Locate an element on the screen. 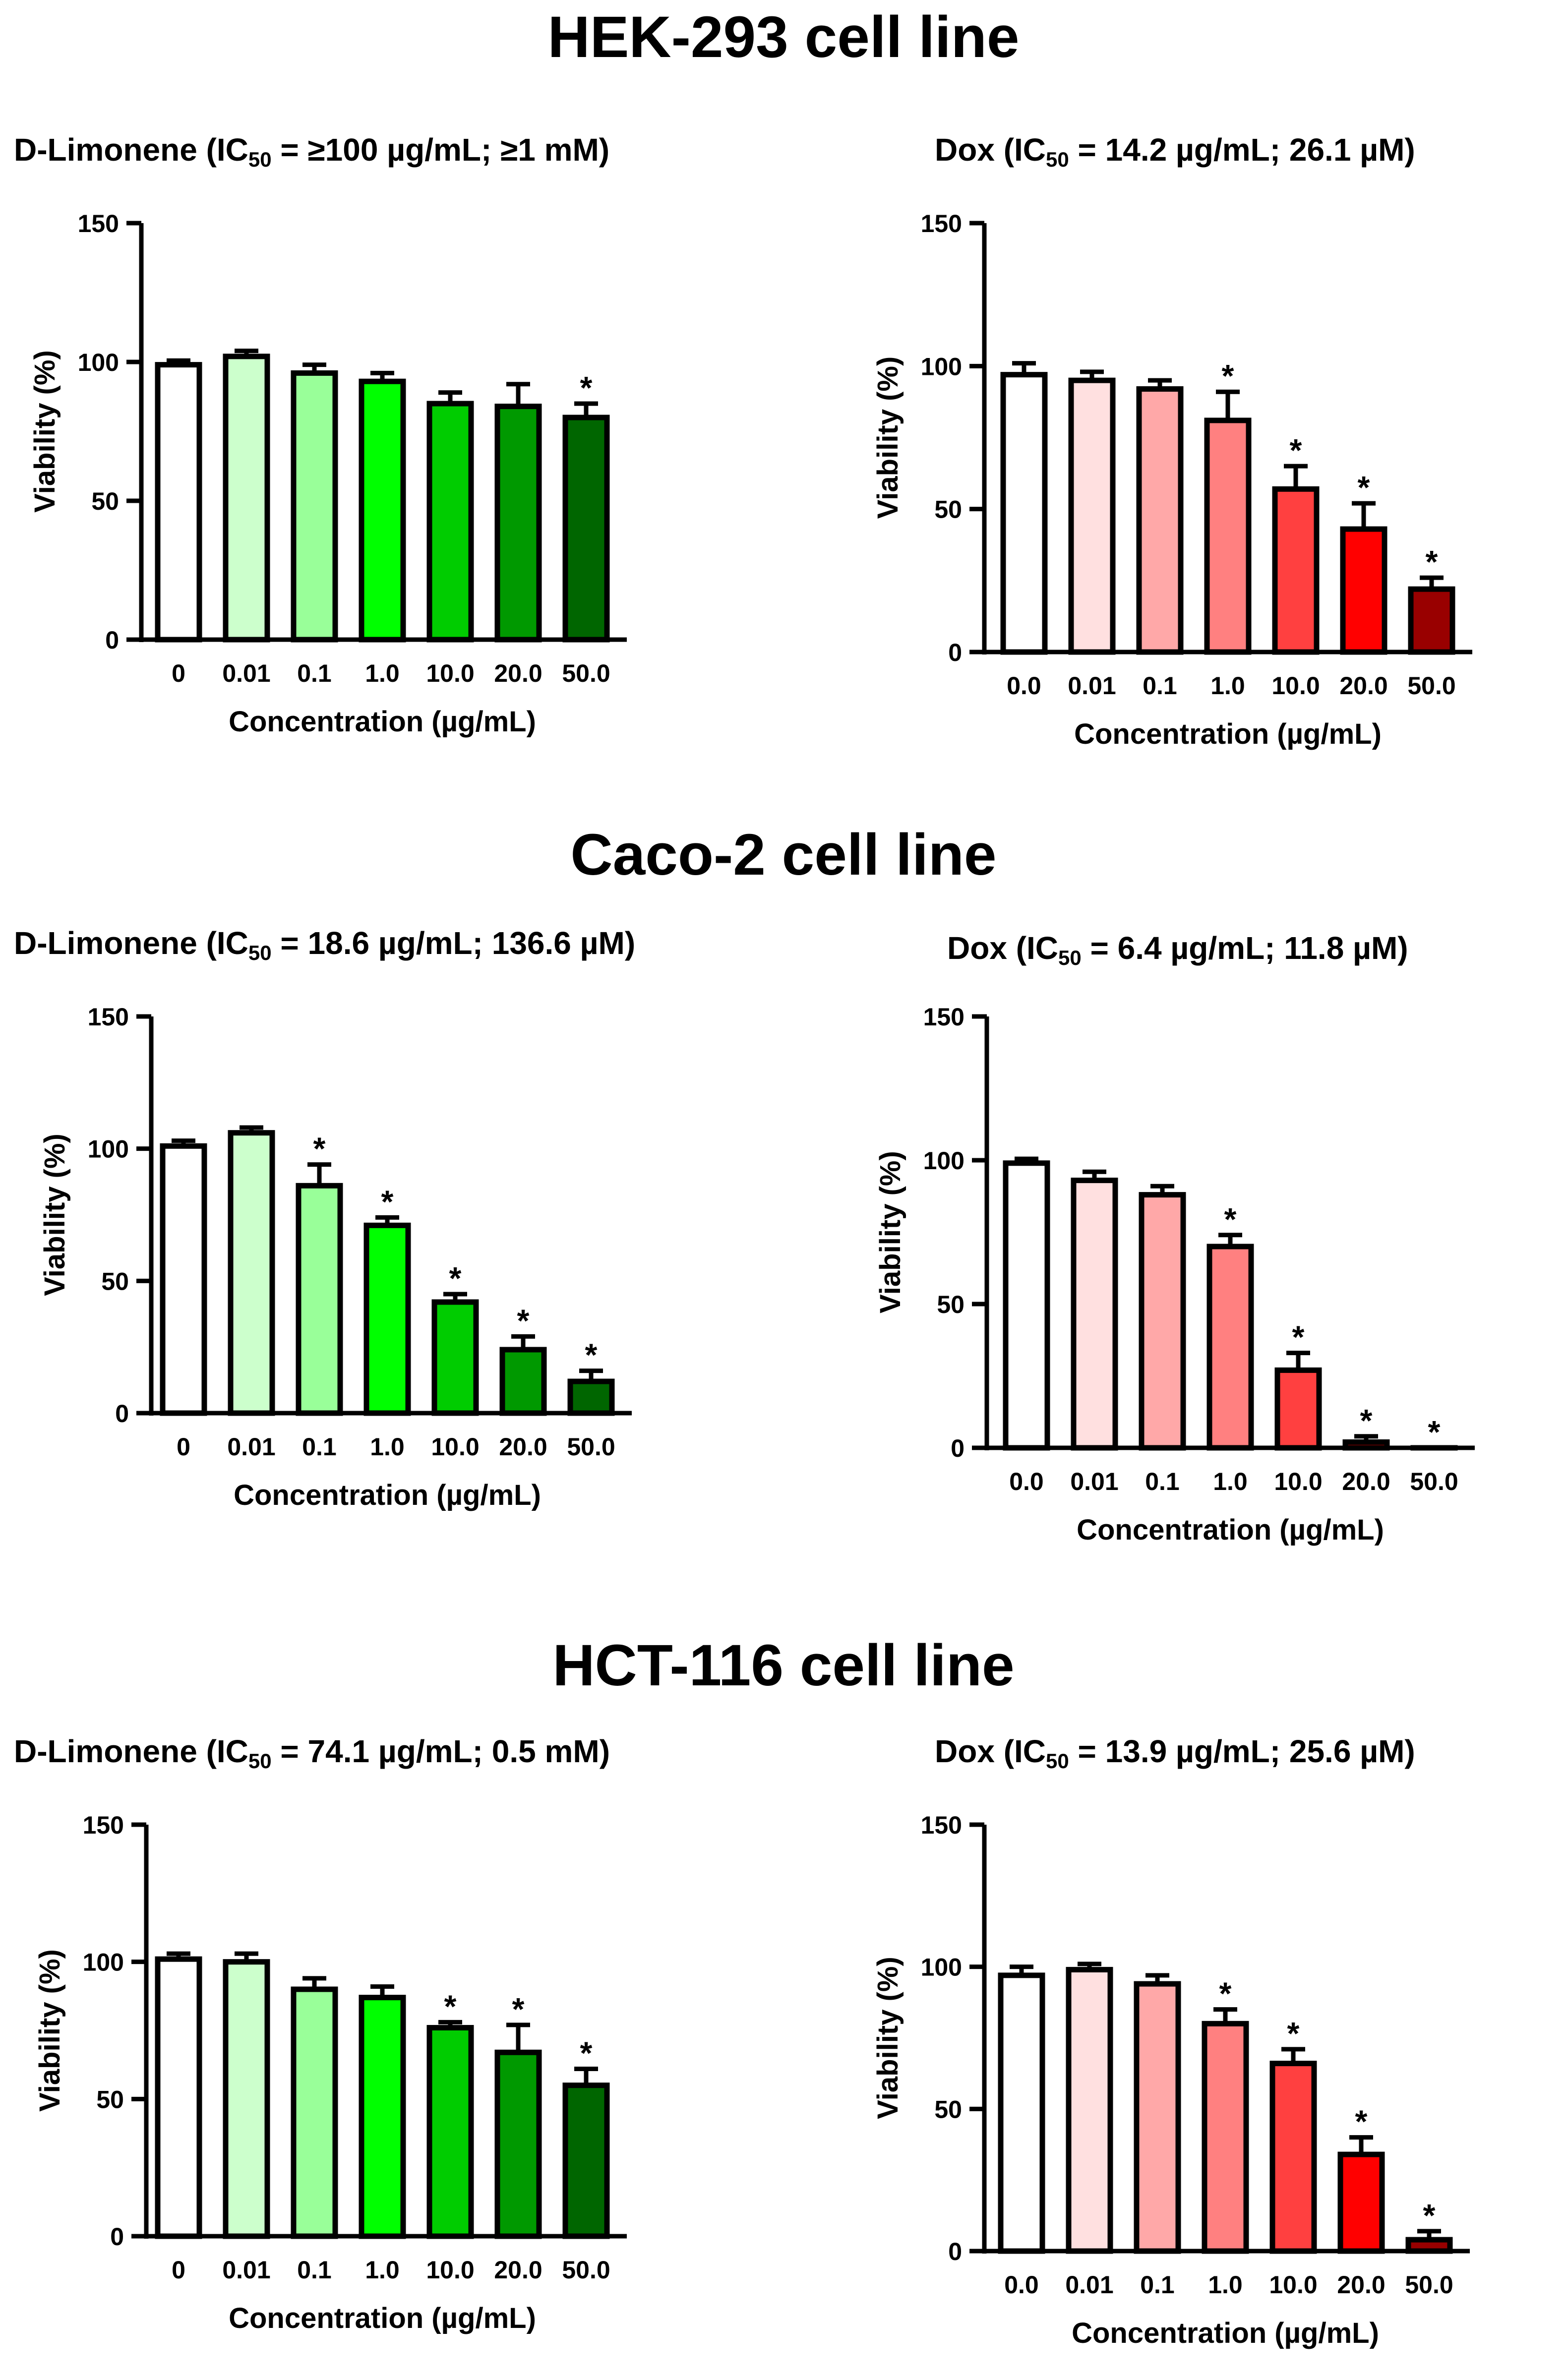 Image resolution: width=1567 pixels, height=2380 pixels. x-tick-label: 0.0 is located at coordinates (1024, 686).